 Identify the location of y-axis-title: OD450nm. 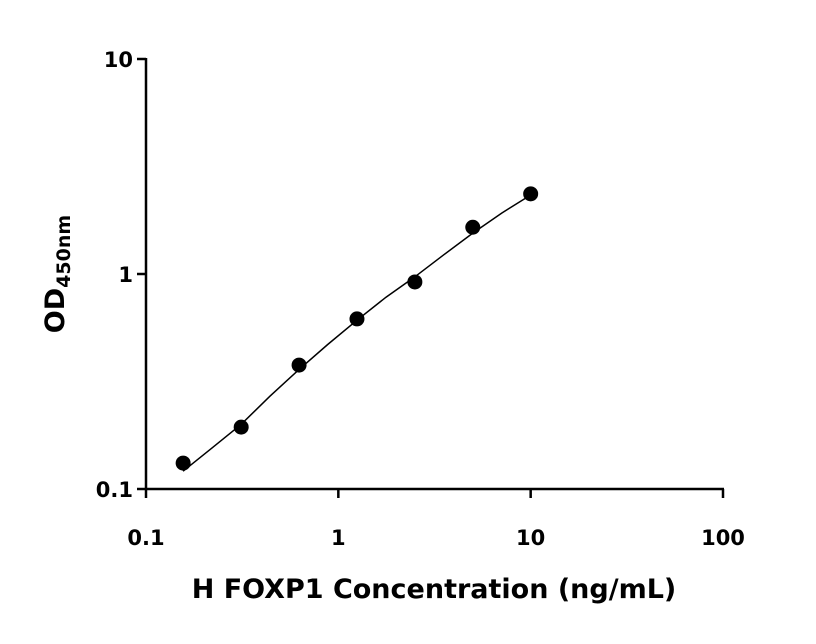
(57, 274).